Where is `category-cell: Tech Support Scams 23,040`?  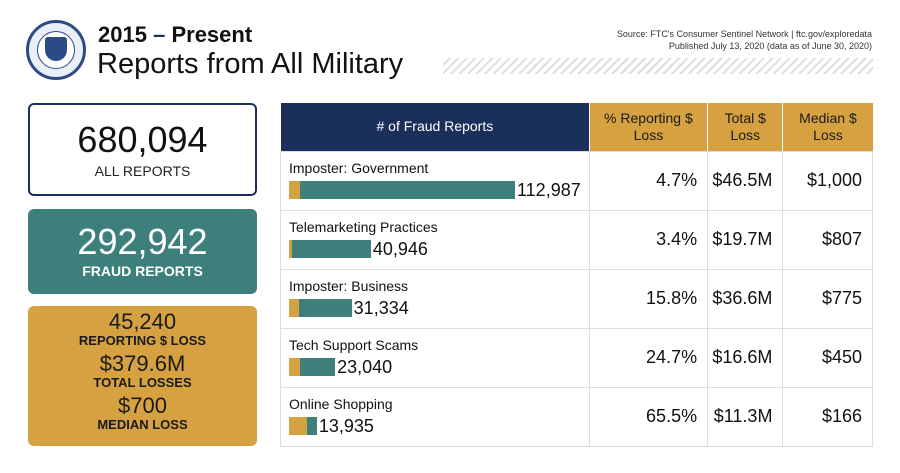
category-cell: Tech Support Scams 23,040 is located at coordinates (435, 357).